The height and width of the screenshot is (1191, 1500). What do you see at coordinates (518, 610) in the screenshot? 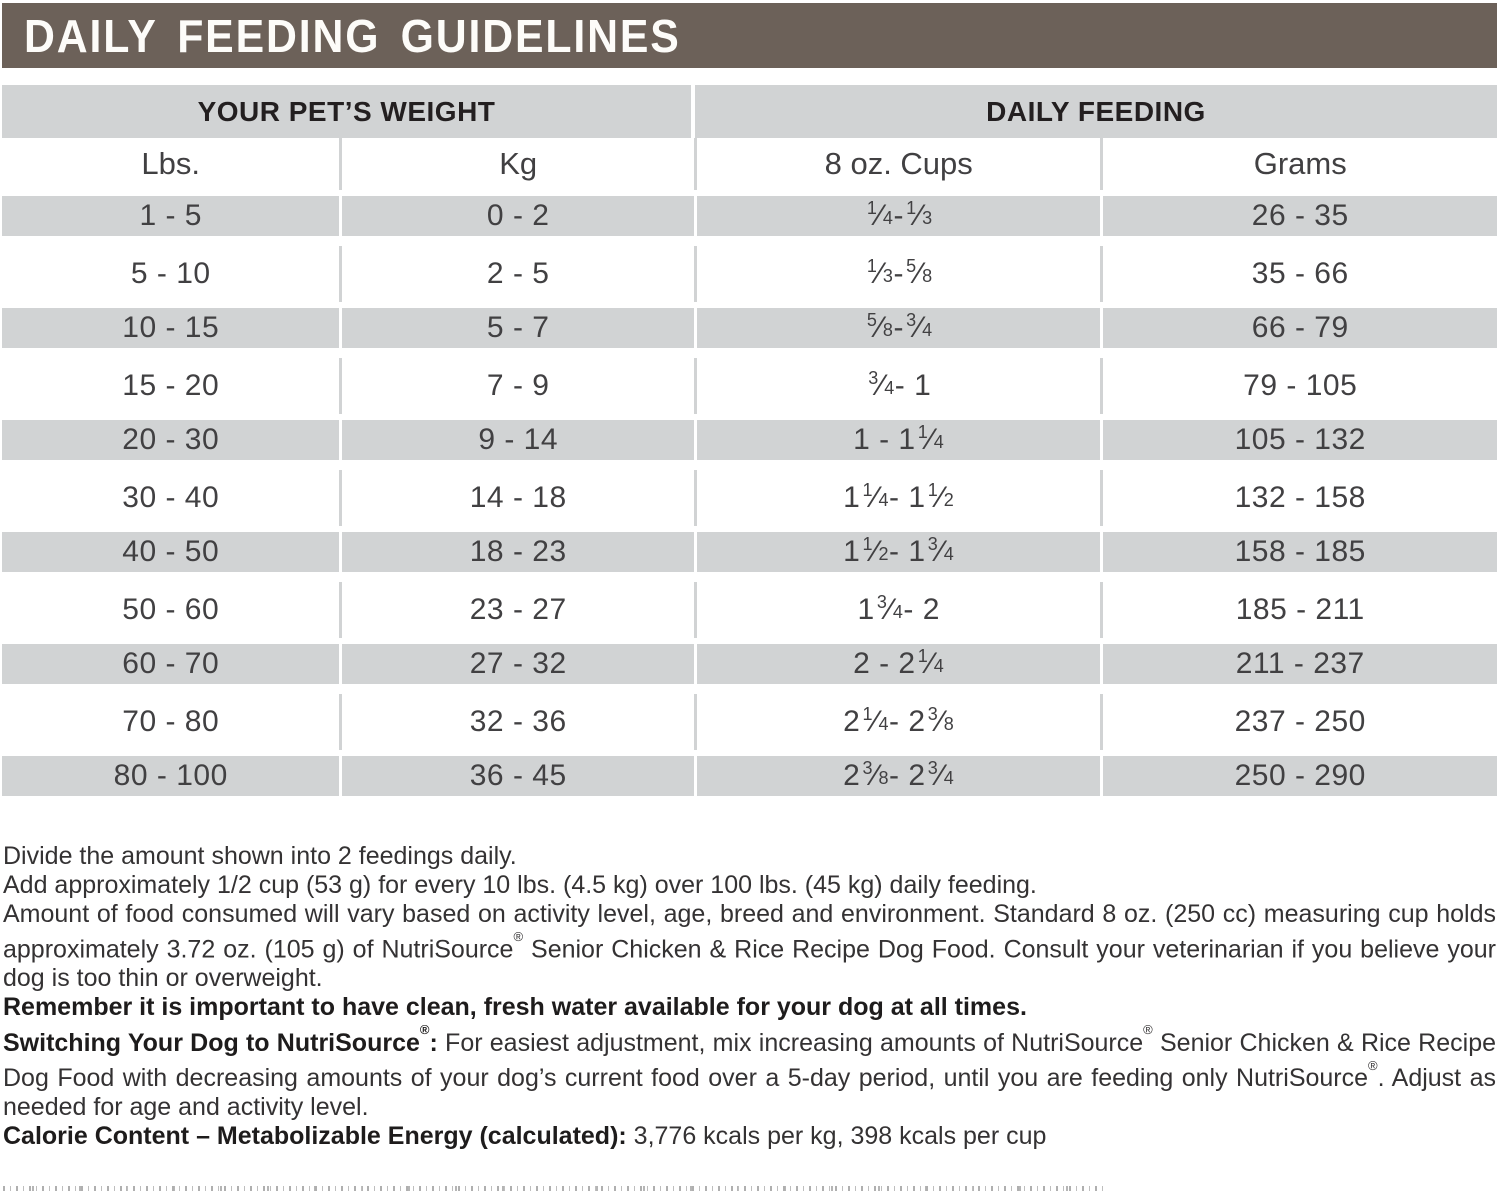
I see `cell-kg: 23 - 27` at bounding box center [518, 610].